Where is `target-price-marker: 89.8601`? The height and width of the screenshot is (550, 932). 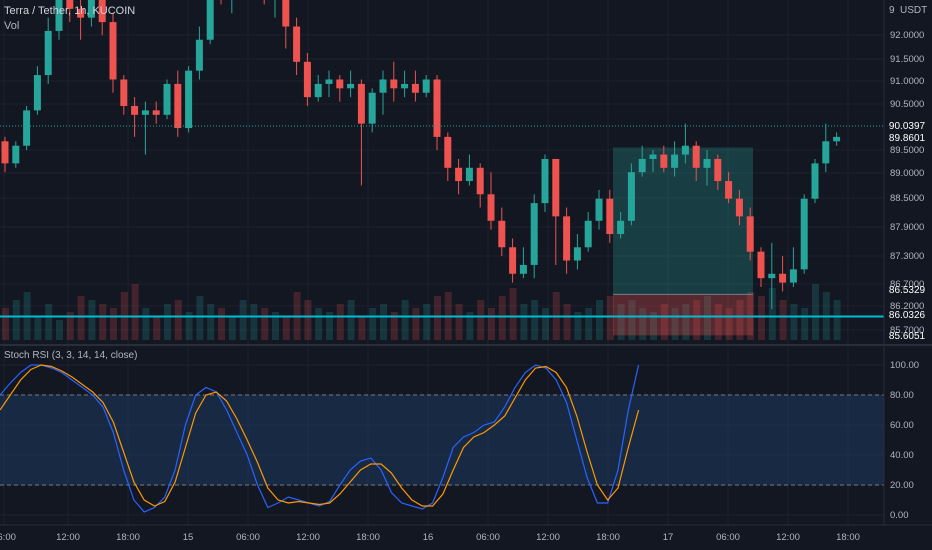
target-price-marker: 89.8601 is located at coordinates (907, 138).